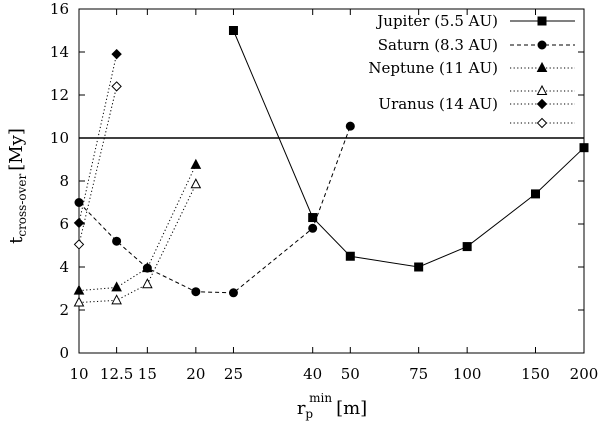  What do you see at coordinates (438, 104) in the screenshot?
I see `legend-label: Uranus (14 AU)` at bounding box center [438, 104].